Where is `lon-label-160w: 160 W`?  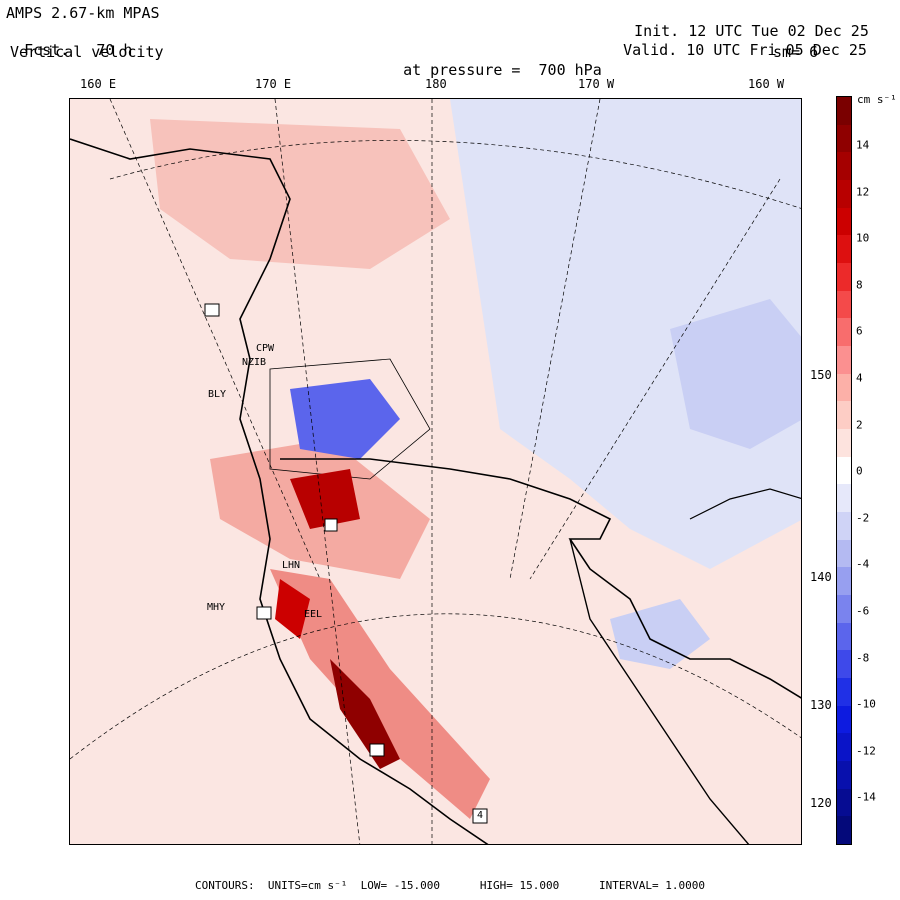
lon-label-160w: 160 W is located at coordinates (766, 84).